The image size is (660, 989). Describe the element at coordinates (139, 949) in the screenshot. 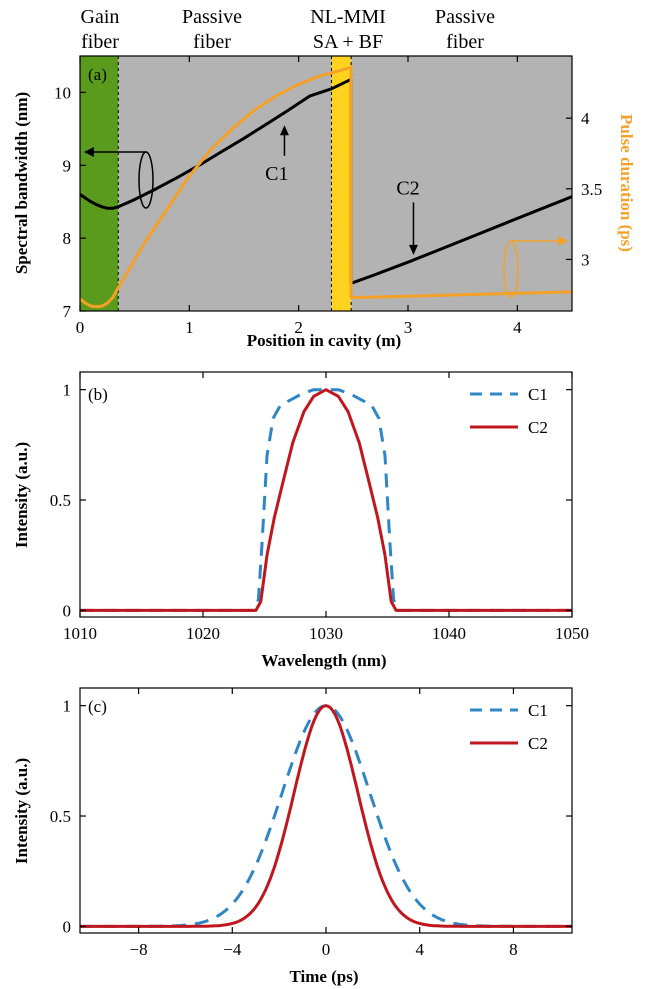

I see `x-tick-label: −8` at that location.